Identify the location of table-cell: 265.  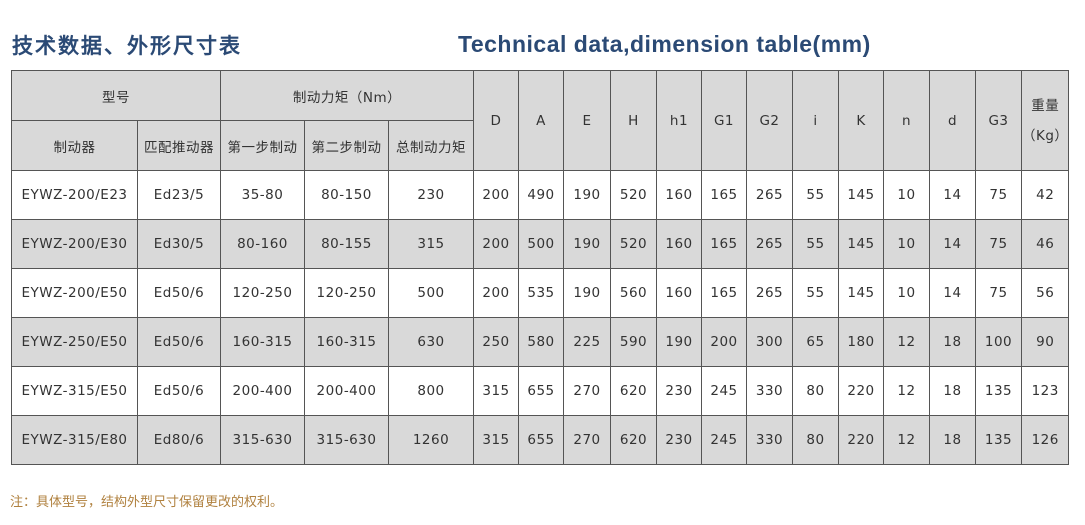
(769, 293).